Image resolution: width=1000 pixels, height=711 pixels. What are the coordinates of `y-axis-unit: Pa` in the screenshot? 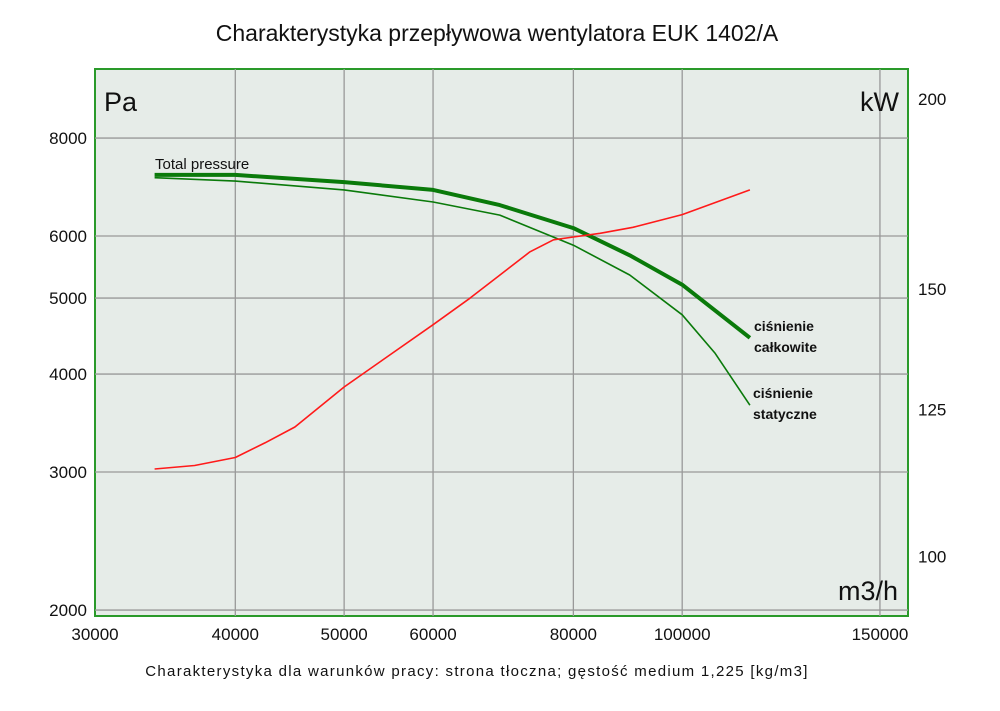 It's located at (121, 102).